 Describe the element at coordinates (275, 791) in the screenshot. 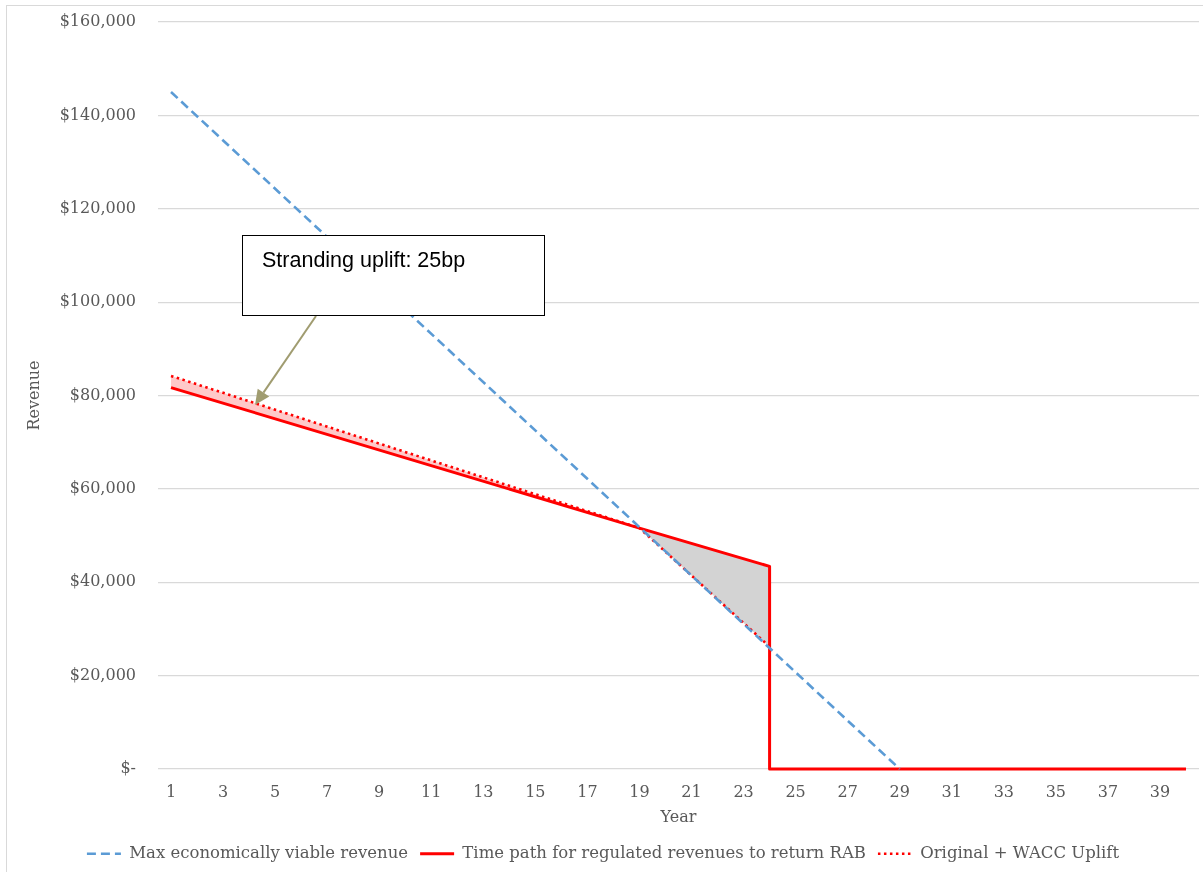

I see `x-tick-label: 5` at that location.